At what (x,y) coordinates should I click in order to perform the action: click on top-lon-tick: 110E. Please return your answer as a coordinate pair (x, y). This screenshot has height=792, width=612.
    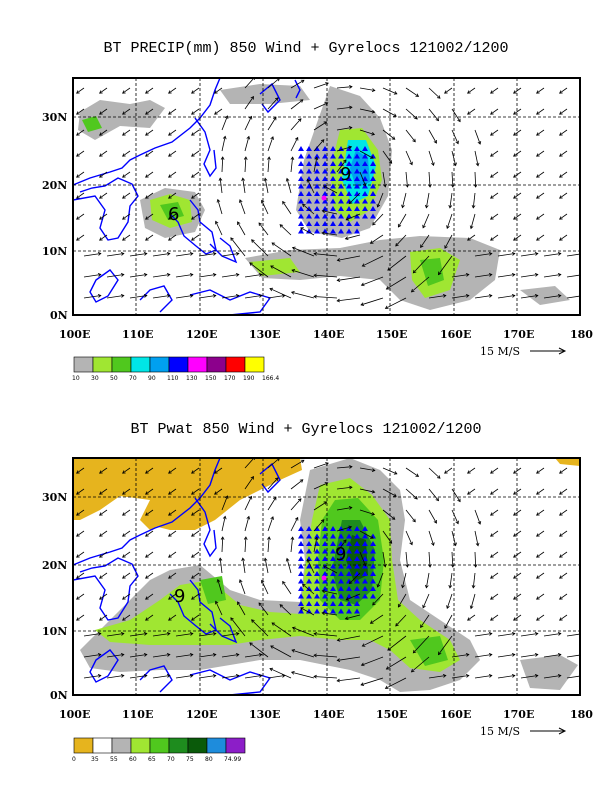
    Looking at the image, I should click on (137, 334).